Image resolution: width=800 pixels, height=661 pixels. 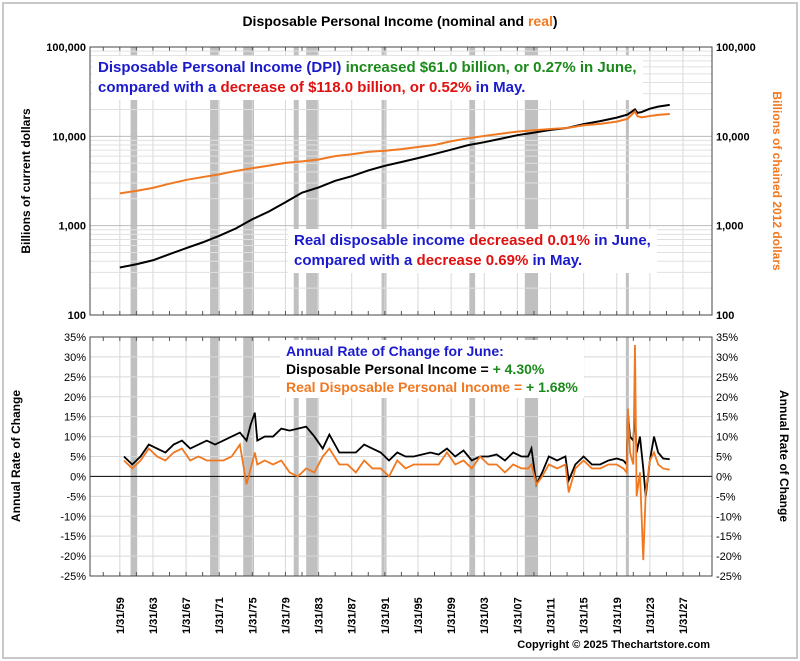 I want to click on annotation-text: decreased 0.01%, so click(x=529, y=240).